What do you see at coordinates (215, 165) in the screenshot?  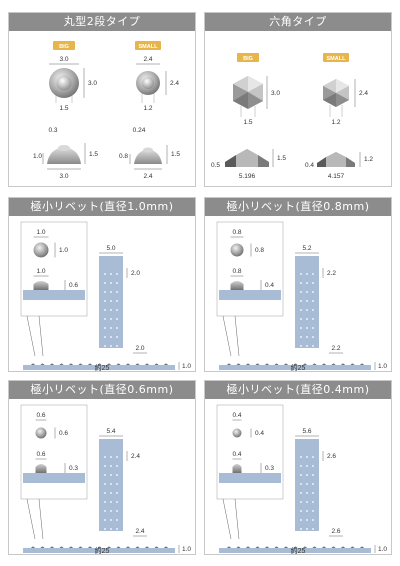 I see `svg-text: 0.5` at bounding box center [215, 165].